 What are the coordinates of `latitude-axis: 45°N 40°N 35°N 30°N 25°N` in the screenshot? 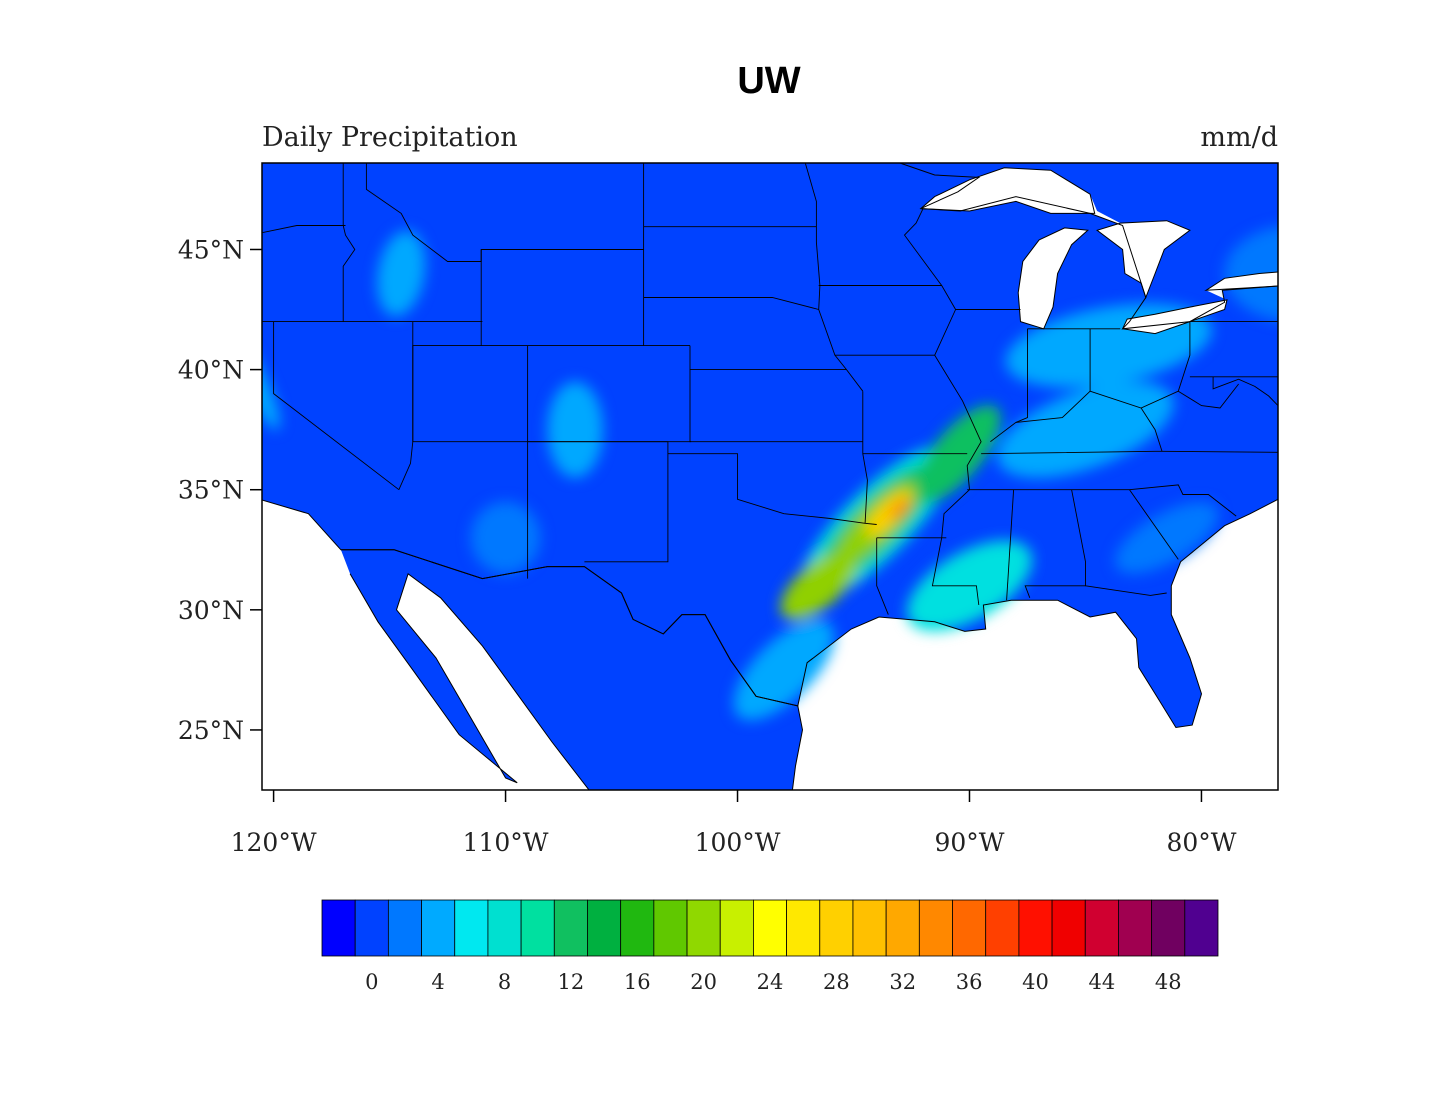 It's located at (220, 490).